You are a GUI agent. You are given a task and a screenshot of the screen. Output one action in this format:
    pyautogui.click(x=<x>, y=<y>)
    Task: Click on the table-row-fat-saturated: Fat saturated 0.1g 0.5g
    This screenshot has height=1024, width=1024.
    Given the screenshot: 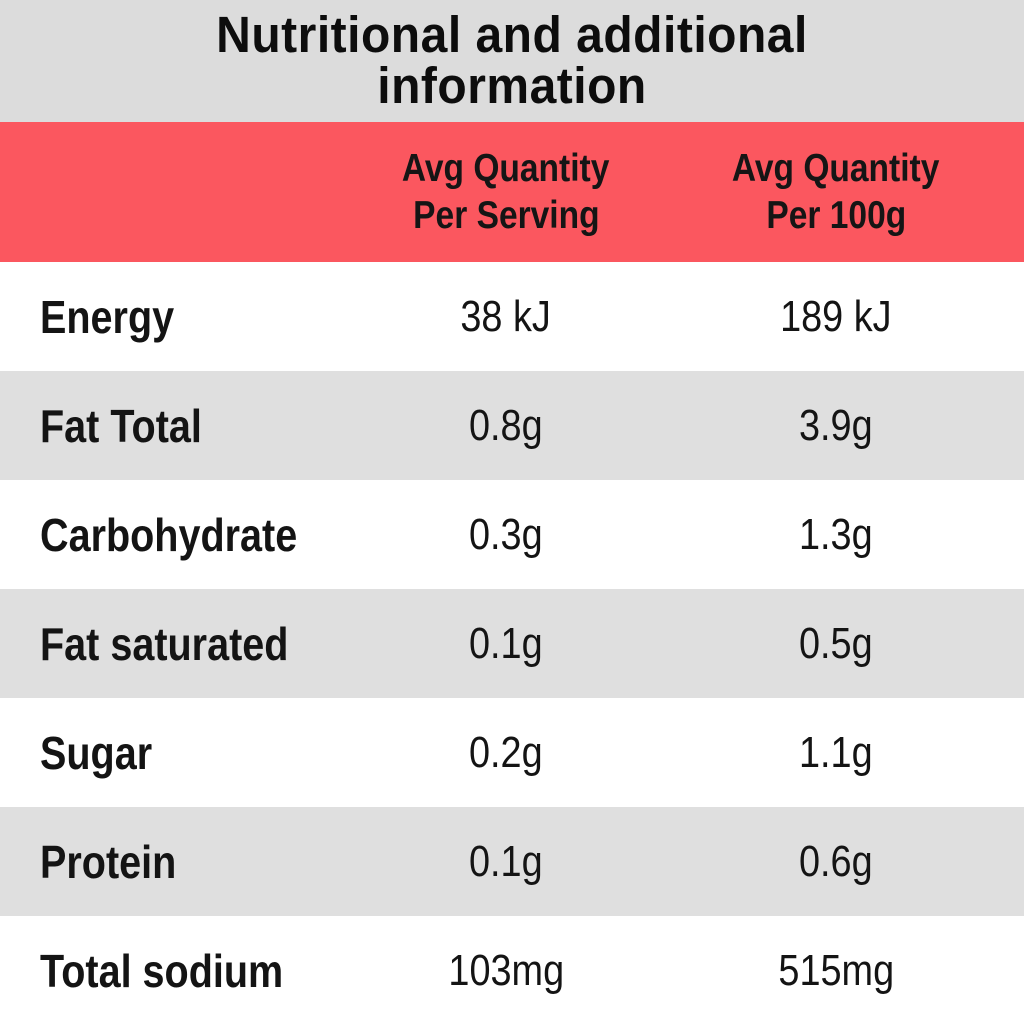 What is the action you would take?
    pyautogui.click(x=512, y=643)
    